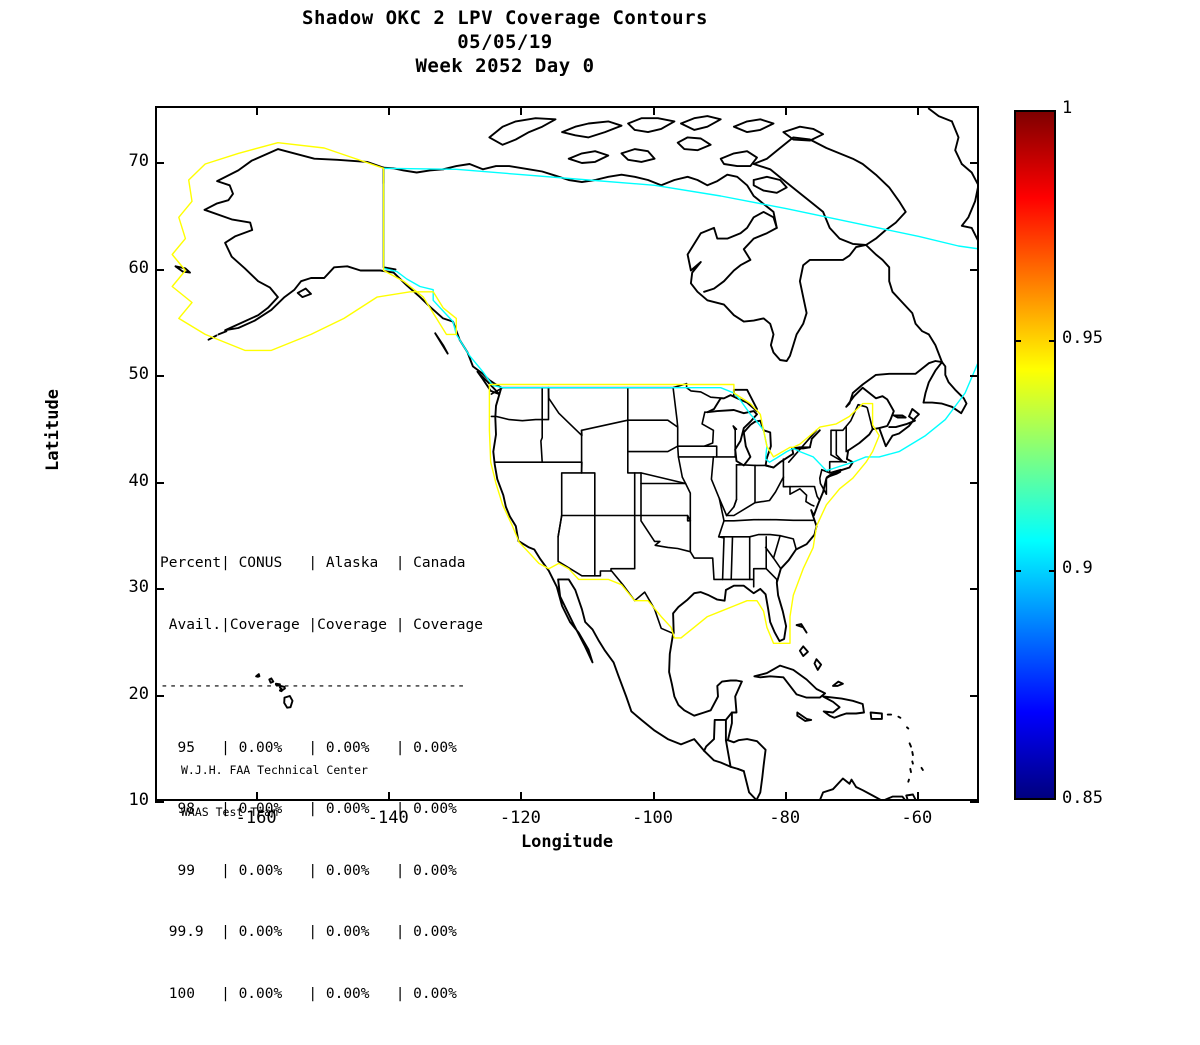  What do you see at coordinates (138, 587) in the screenshot?
I see `y-axis-tick-label-30: 30` at bounding box center [138, 587].